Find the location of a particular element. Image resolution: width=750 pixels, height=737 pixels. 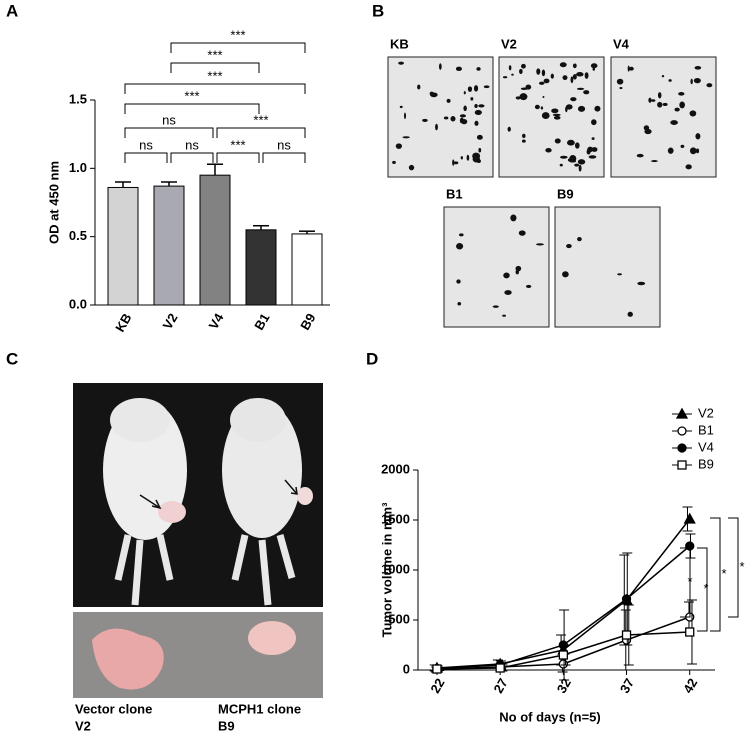

x-tick-label: 37 is located at coordinates (627, 686).